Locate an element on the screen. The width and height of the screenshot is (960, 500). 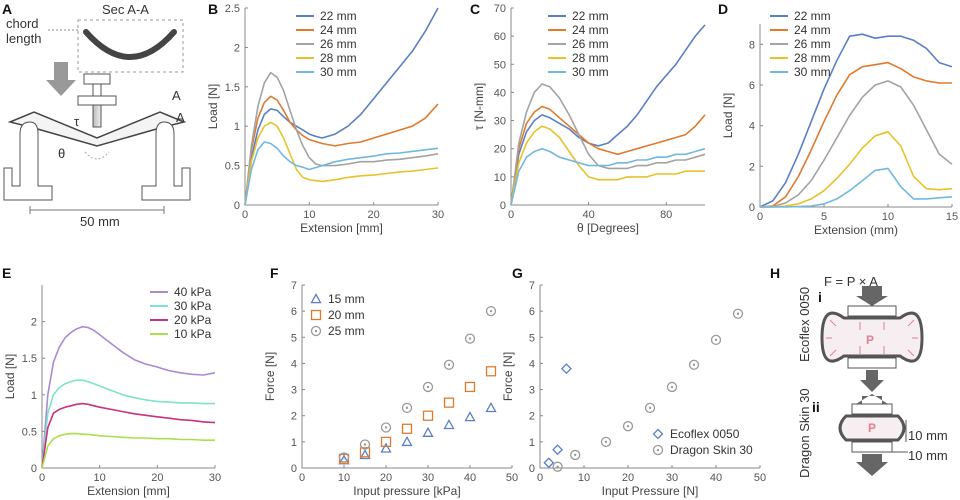
x-tick-label: 80 is located at coordinates (666, 215).